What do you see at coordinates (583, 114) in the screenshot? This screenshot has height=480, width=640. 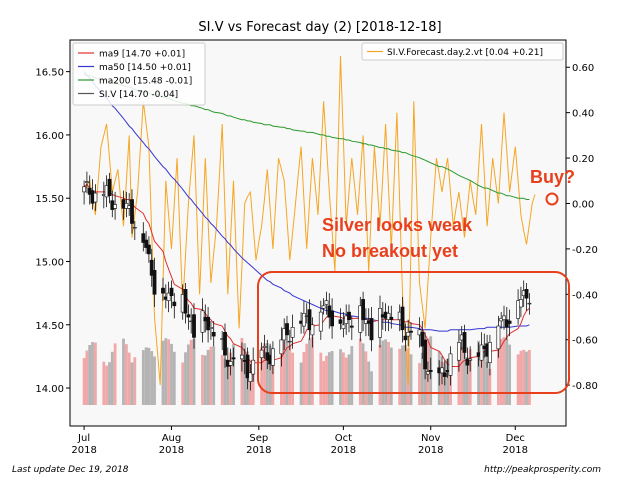 I see `right-tick-label: 0.40` at bounding box center [583, 114].